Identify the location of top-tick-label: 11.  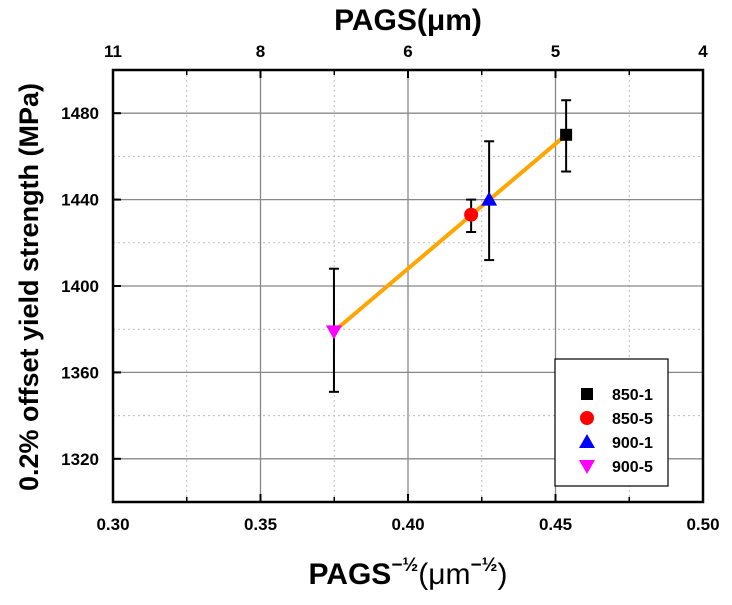
(113, 51).